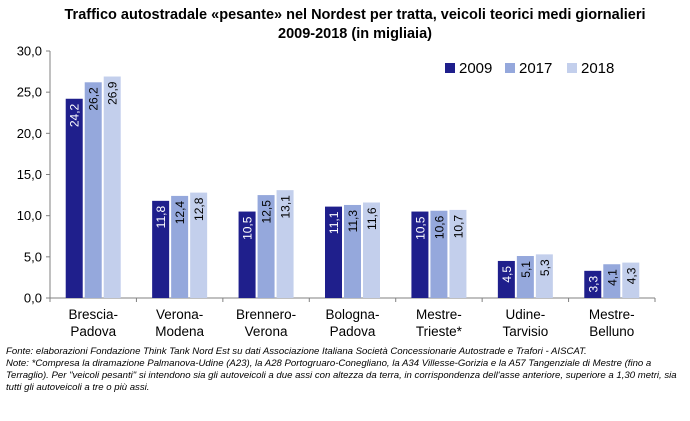 Image resolution: width=690 pixels, height=421 pixels. Describe the element at coordinates (612, 277) in the screenshot. I see `bar-value-label: 4,1` at that location.